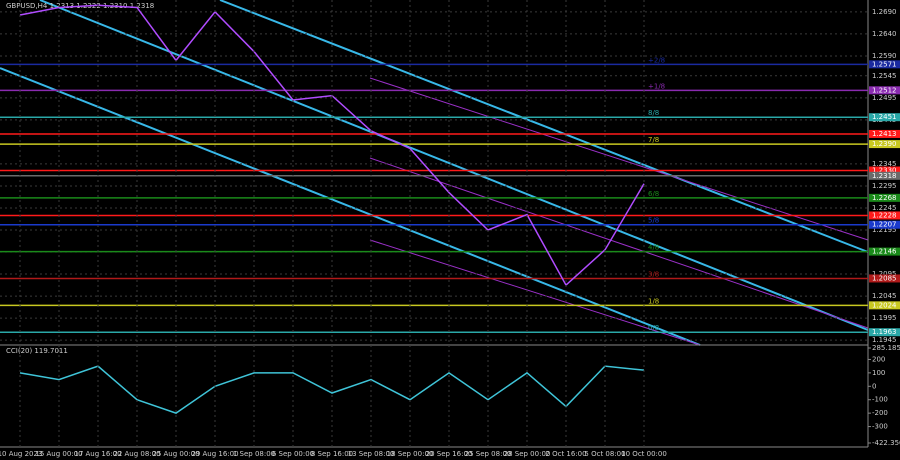  What do you see at coordinates (884, 12) in the screenshot?
I see `y-tick-label: 1.2690` at bounding box center [884, 12].